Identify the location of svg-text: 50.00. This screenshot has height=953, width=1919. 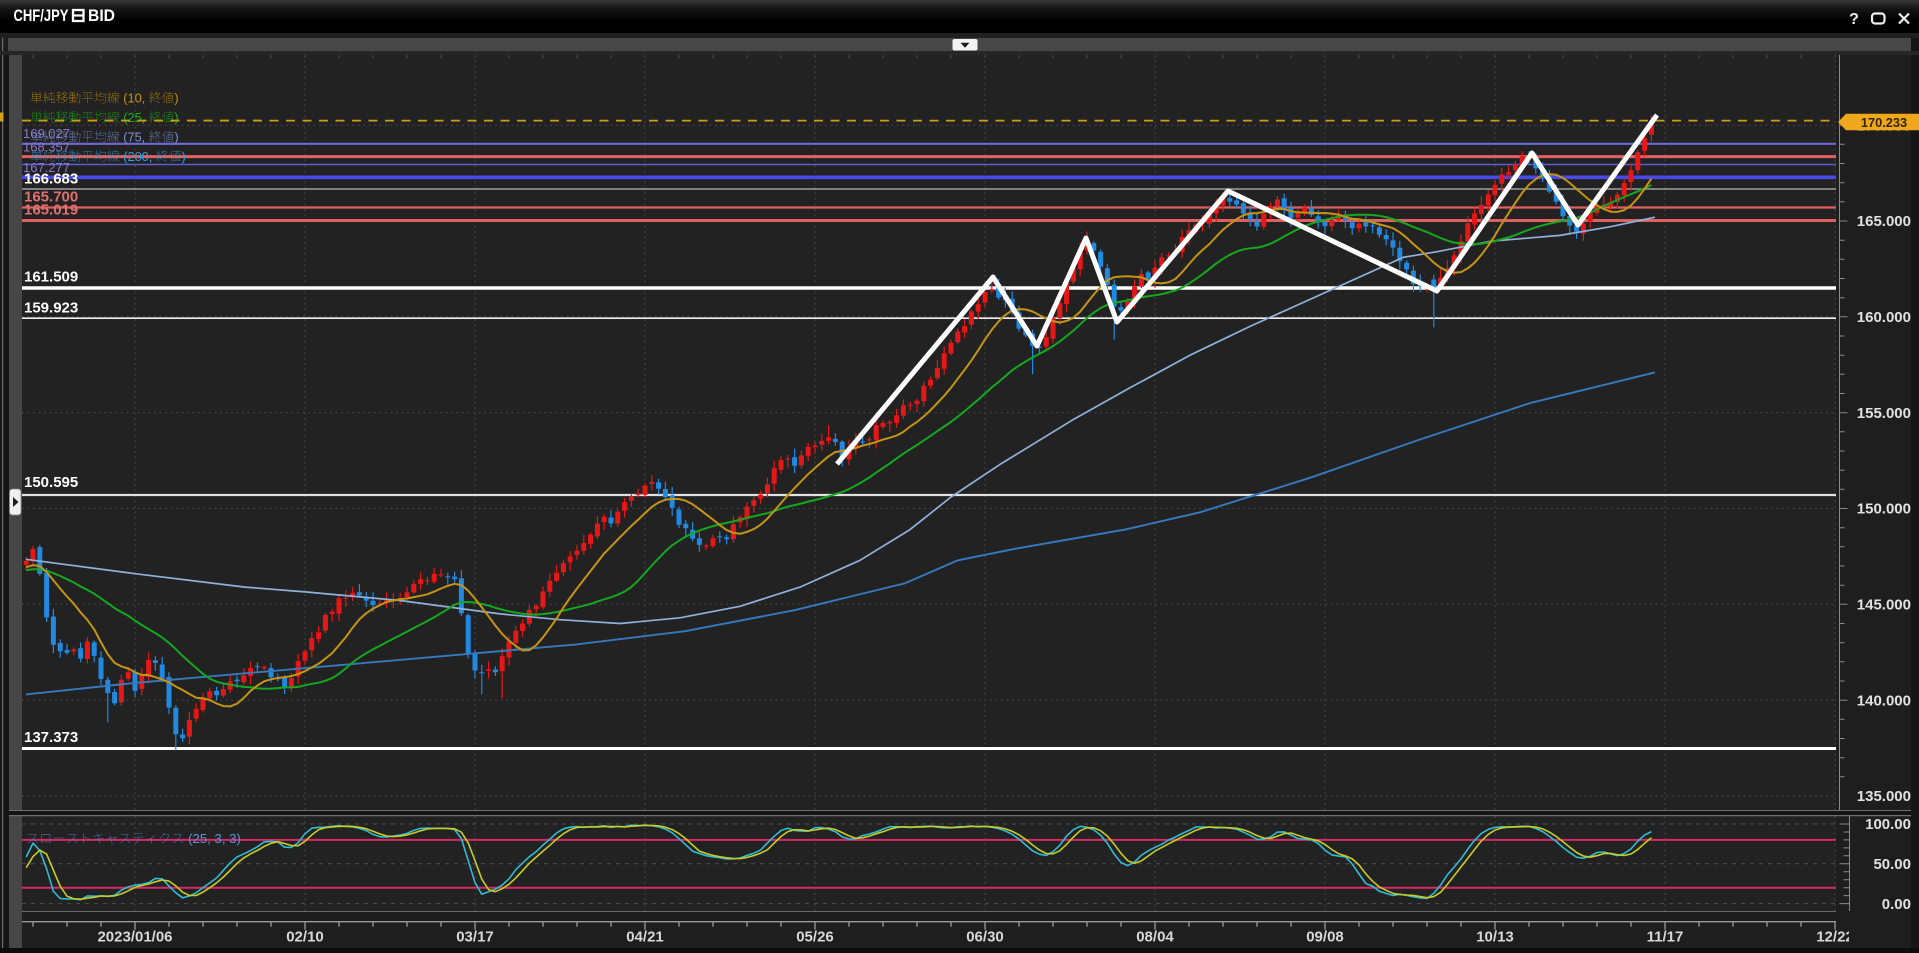
(1892, 864).